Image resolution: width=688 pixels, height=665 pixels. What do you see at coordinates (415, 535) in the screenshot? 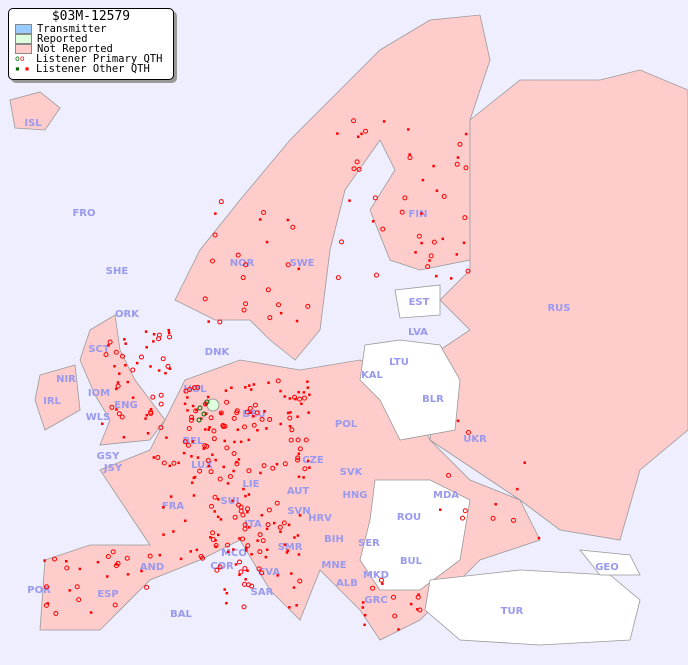
I see `balkans-nodata` at bounding box center [415, 535].